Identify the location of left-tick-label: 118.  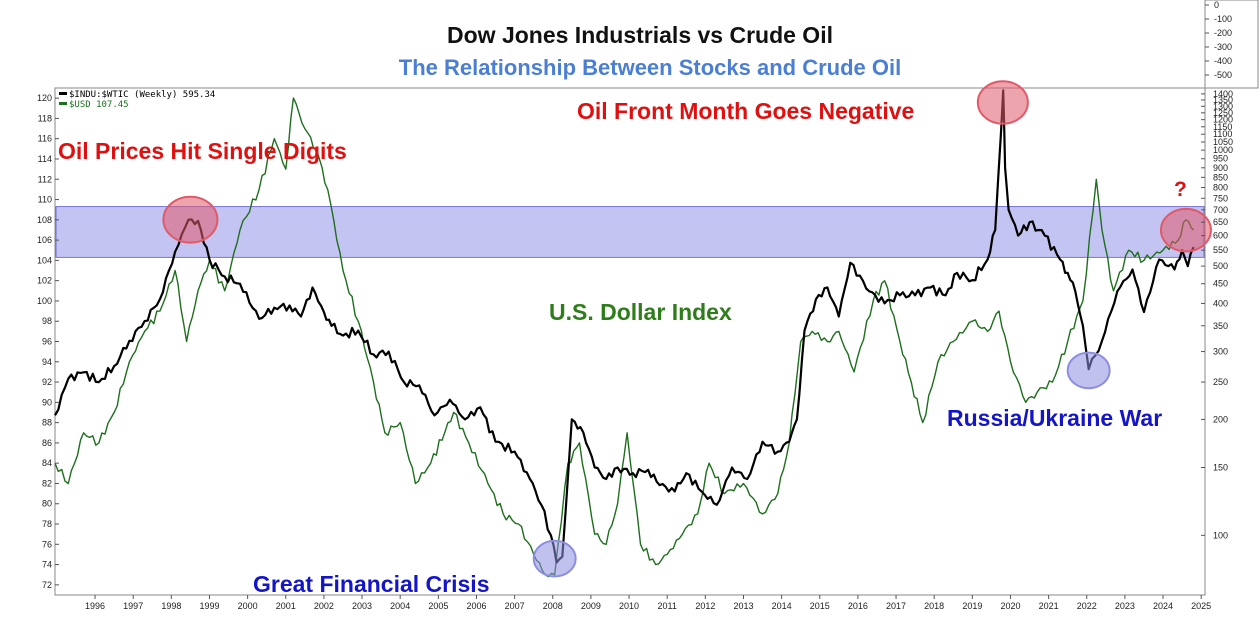
(45, 118).